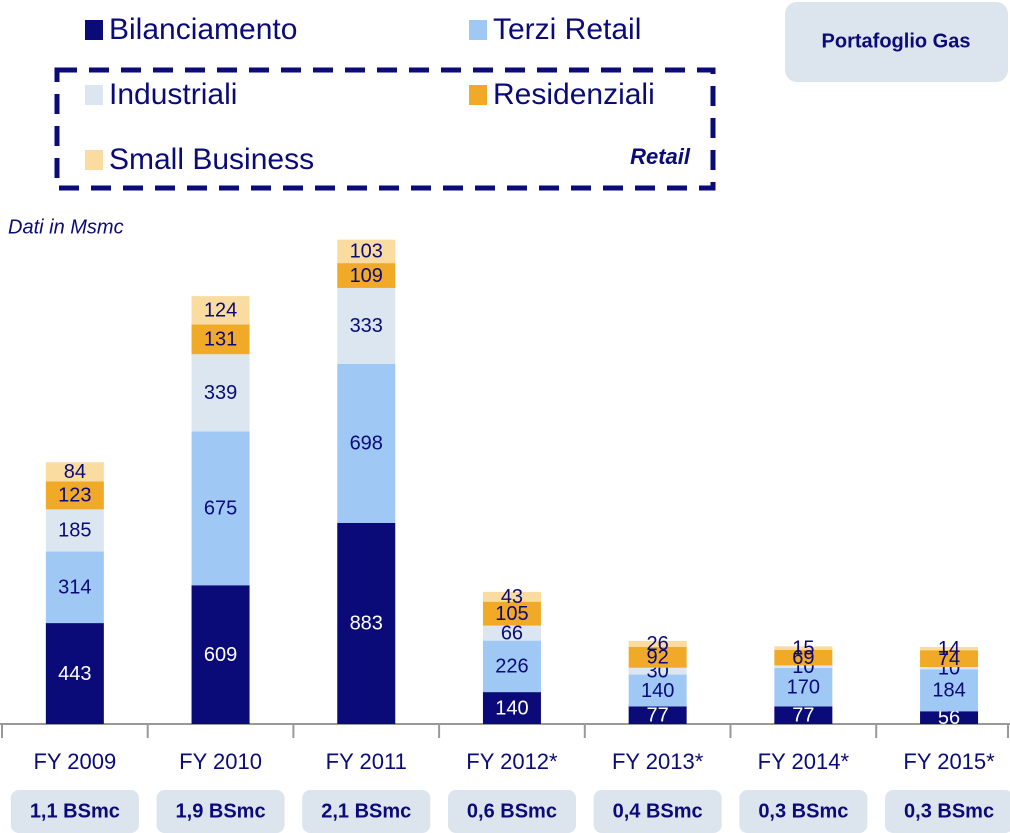  I want to click on legend-label: Bilanciamento, so click(203, 29).